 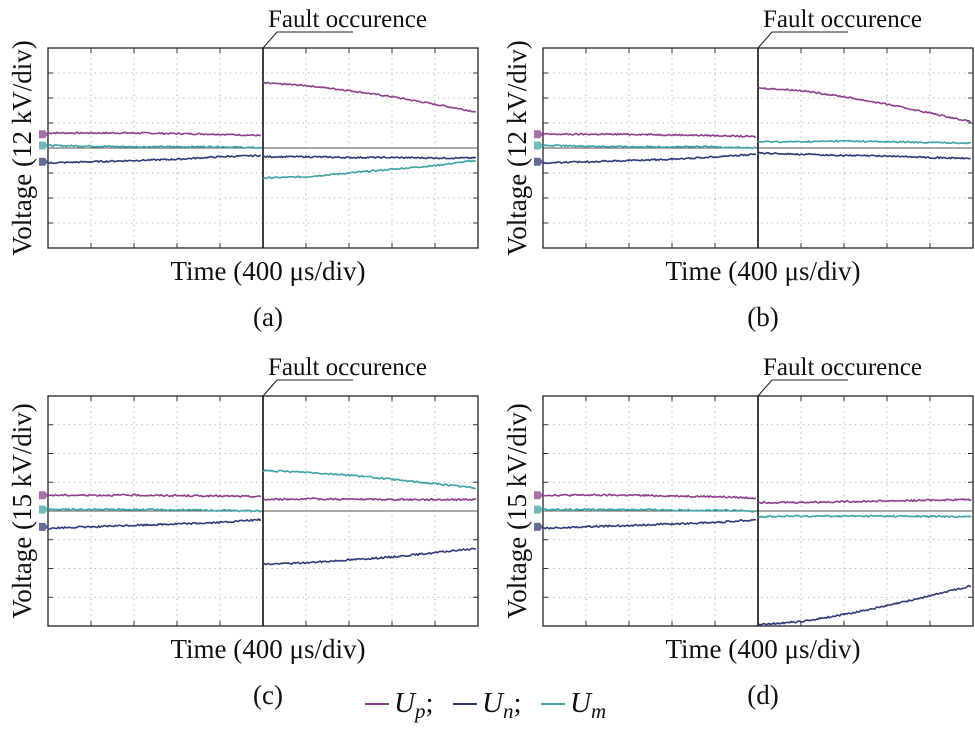 What do you see at coordinates (762, 695) in the screenshot?
I see `panel-label: (d)` at bounding box center [762, 695].